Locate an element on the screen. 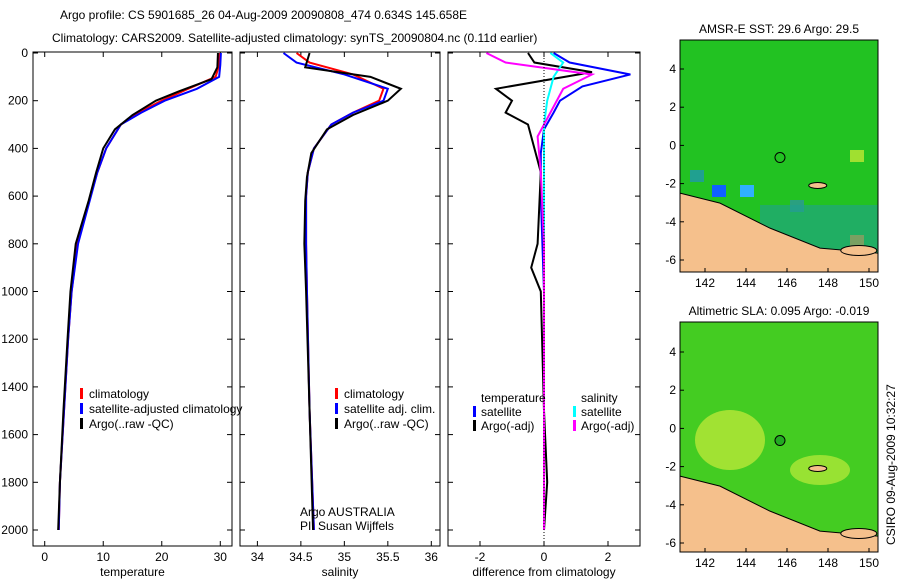 The height and width of the screenshot is (580, 900). x-axis-label: difference from climatology is located at coordinates (543, 572).